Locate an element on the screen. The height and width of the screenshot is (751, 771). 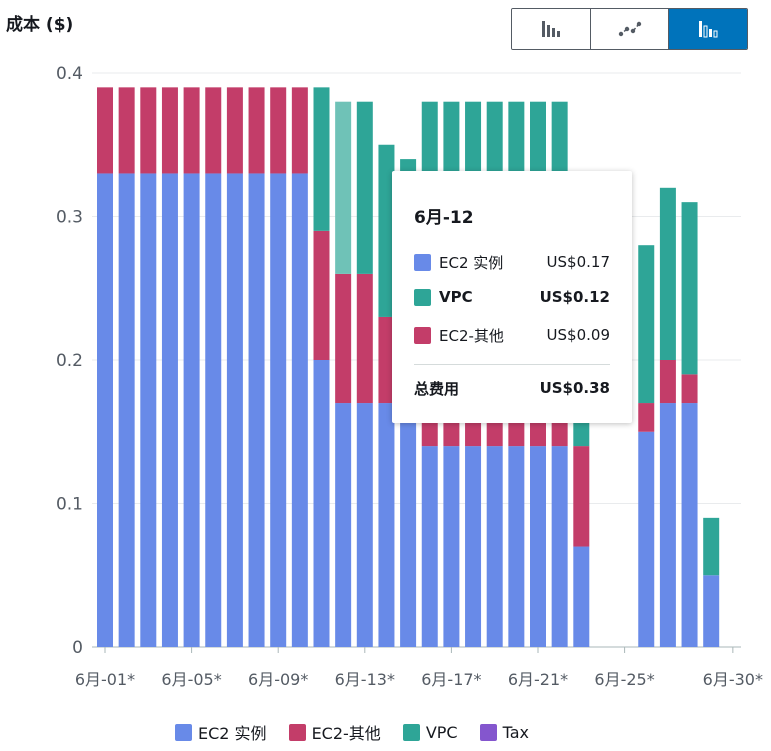
y-tick-label: 0.2 is located at coordinates (69, 361).